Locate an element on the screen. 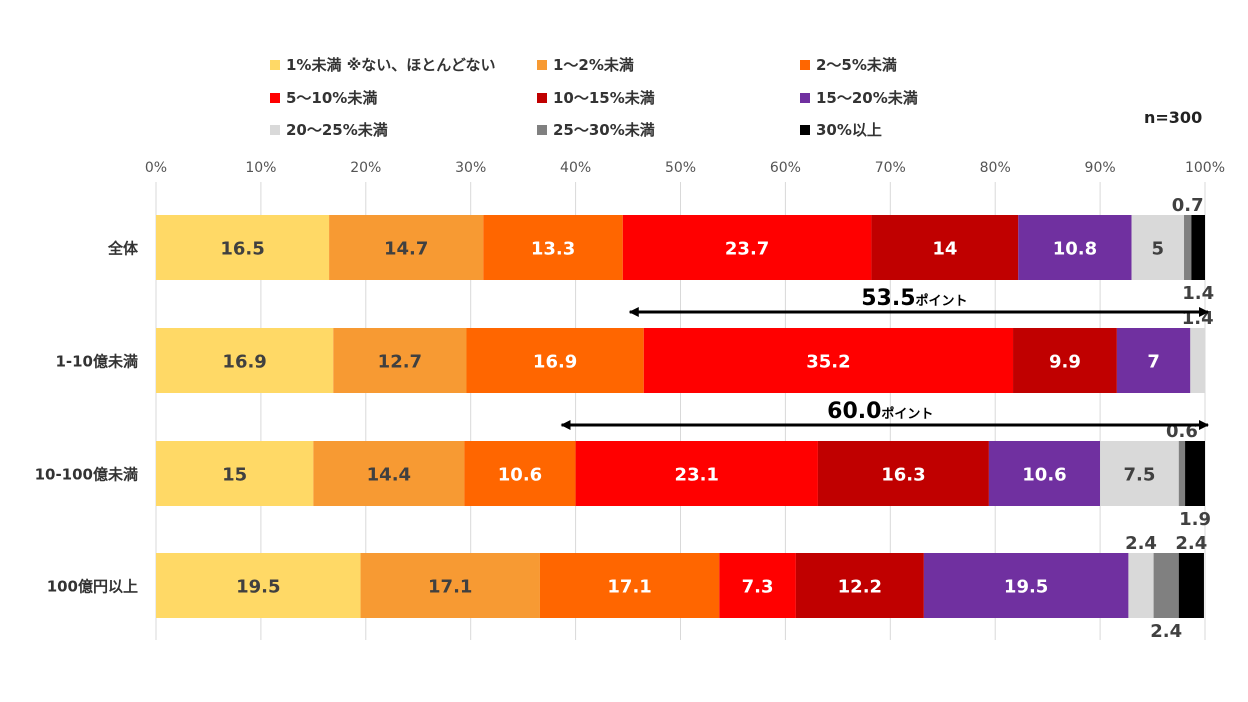 This screenshot has height=702, width=1248. sample-size-note: n=300 is located at coordinates (1173, 117).